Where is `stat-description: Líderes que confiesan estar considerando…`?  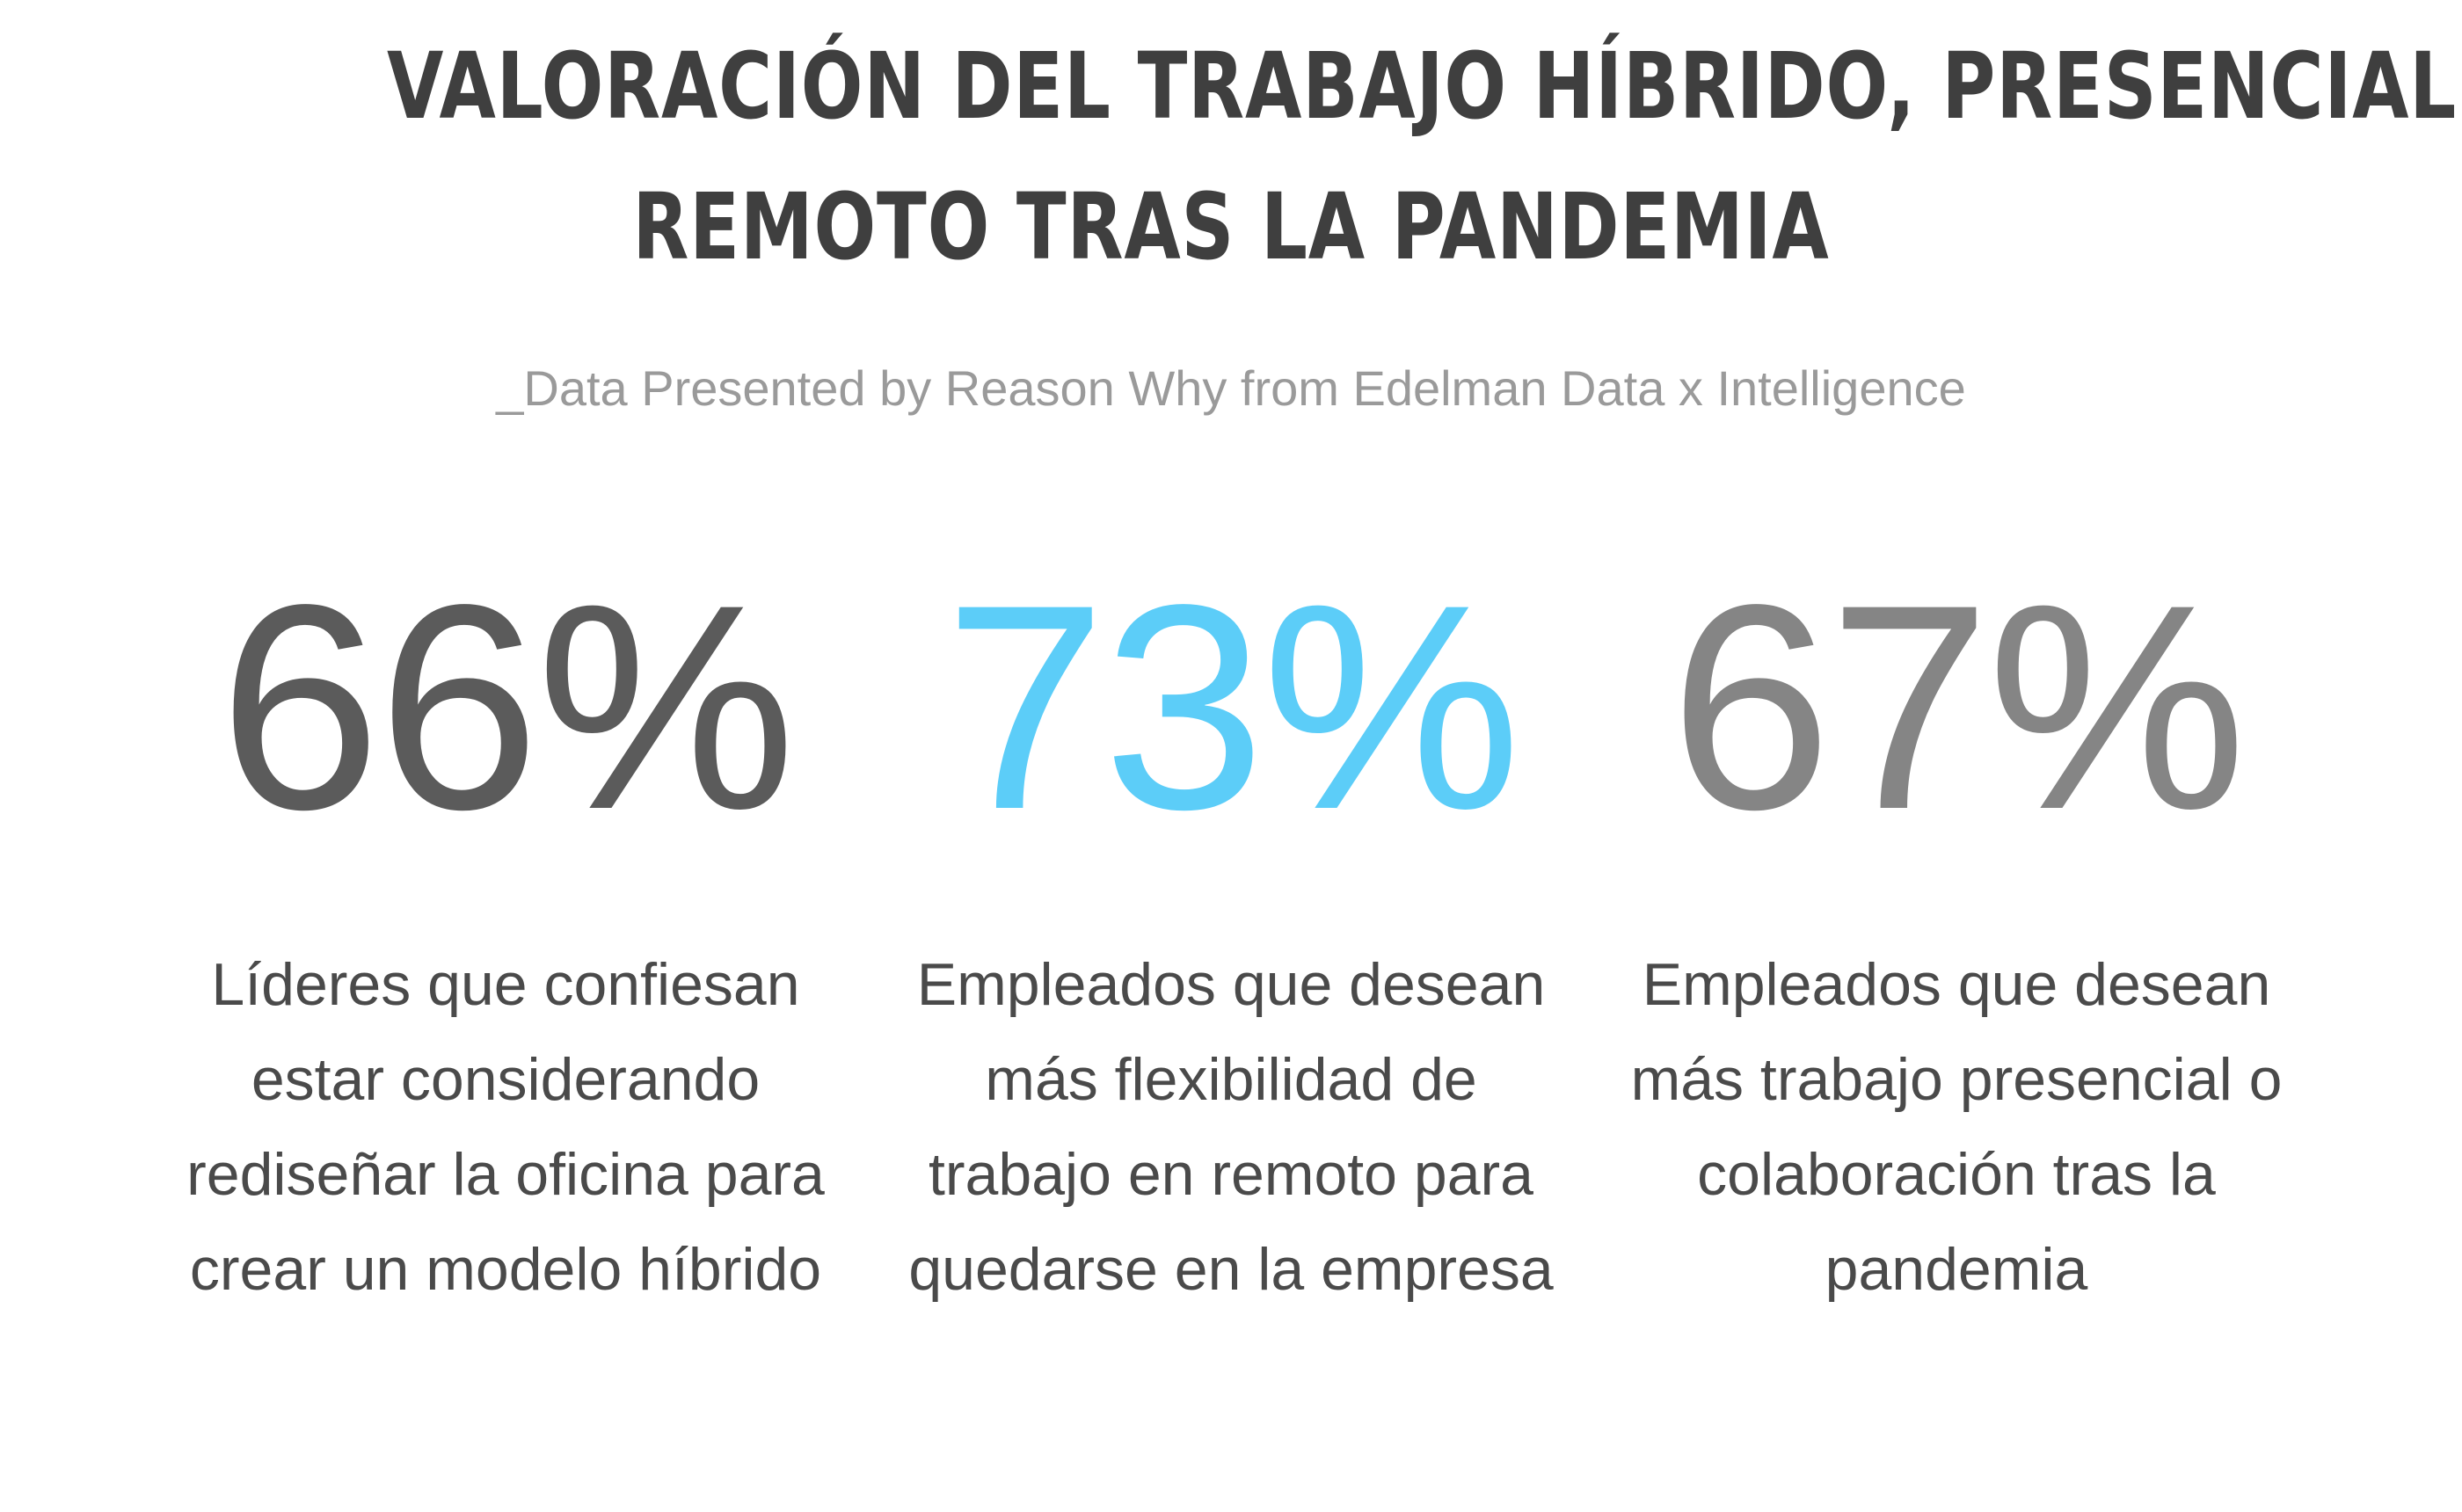 stat-description: Líderes que confiesan estar considerando… is located at coordinates (505, 1127).